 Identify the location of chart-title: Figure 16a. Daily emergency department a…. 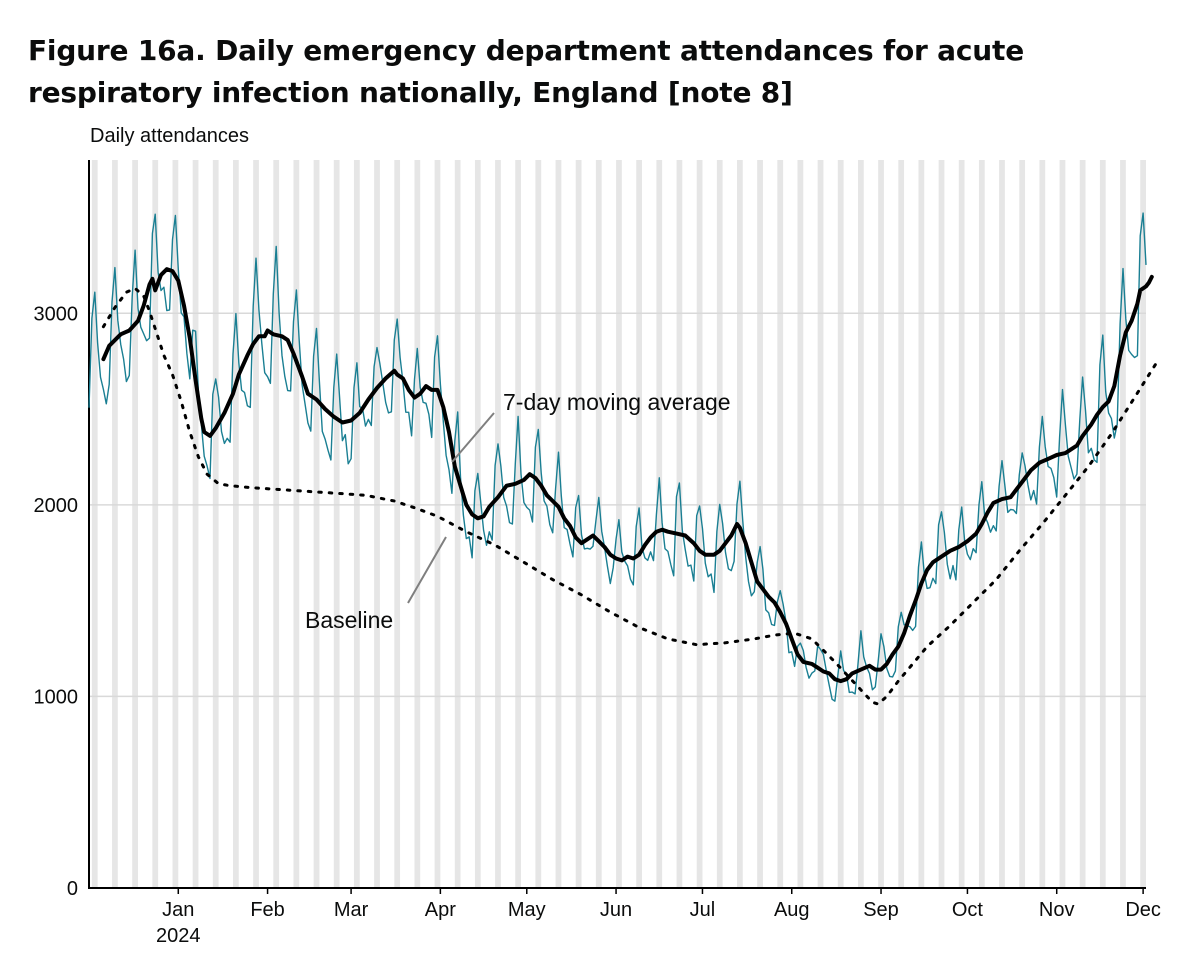
(526, 71).